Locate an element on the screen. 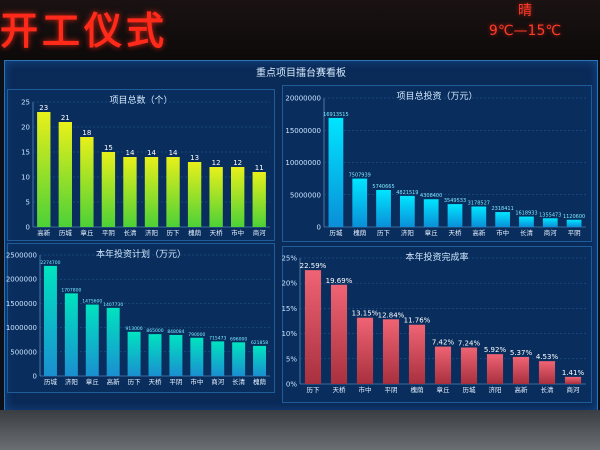 The image size is (600, 450). data-label: 848084 is located at coordinates (175, 332).